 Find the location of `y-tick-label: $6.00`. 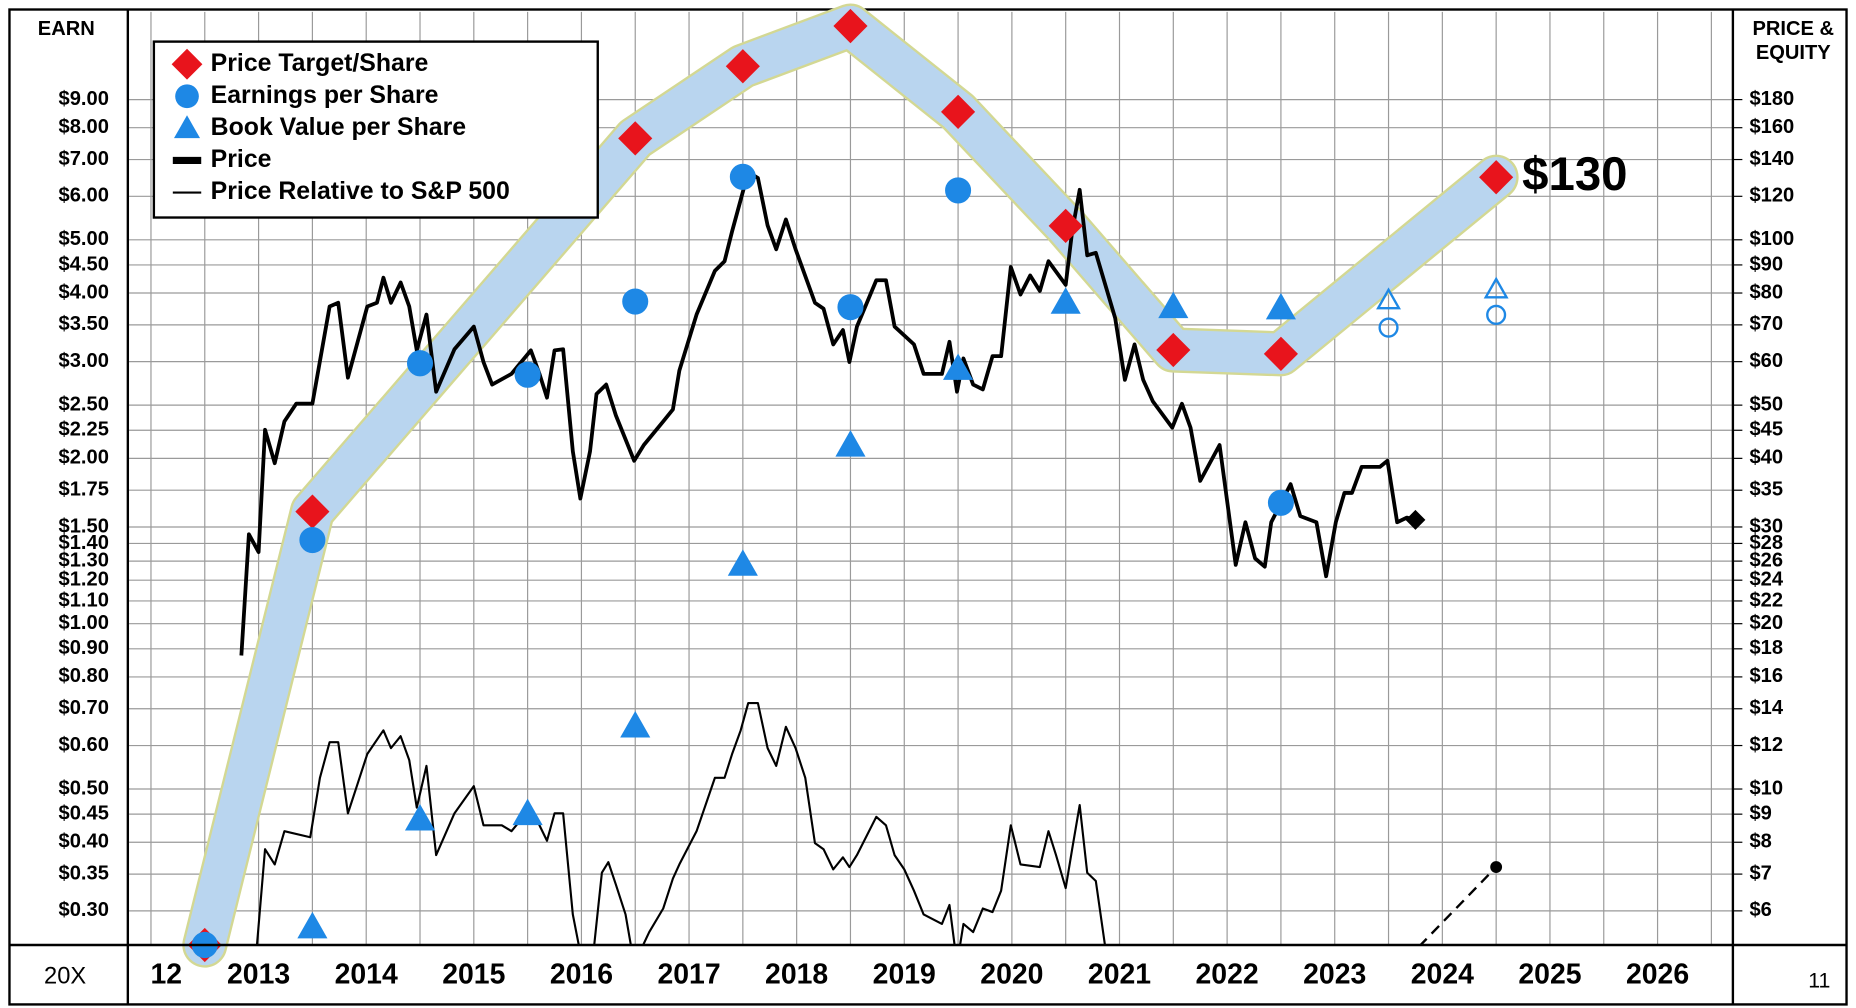

y-tick-label: $6.00 is located at coordinates (84, 196).